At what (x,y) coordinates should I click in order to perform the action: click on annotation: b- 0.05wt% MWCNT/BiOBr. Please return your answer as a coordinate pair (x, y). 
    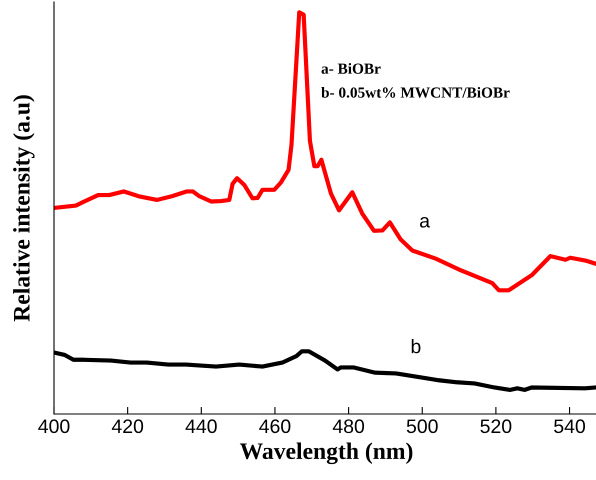
    Looking at the image, I should click on (415, 92).